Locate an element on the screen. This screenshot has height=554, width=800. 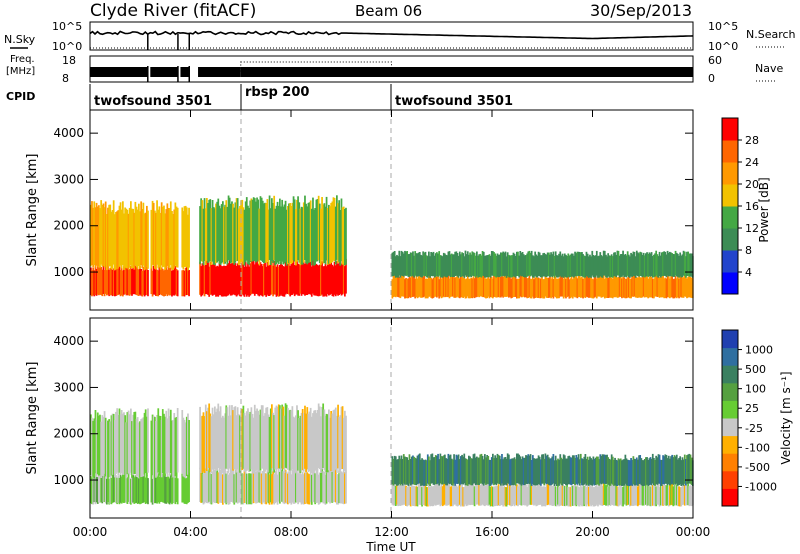
colorbar-tick-label: -100 is located at coordinates (757, 447).